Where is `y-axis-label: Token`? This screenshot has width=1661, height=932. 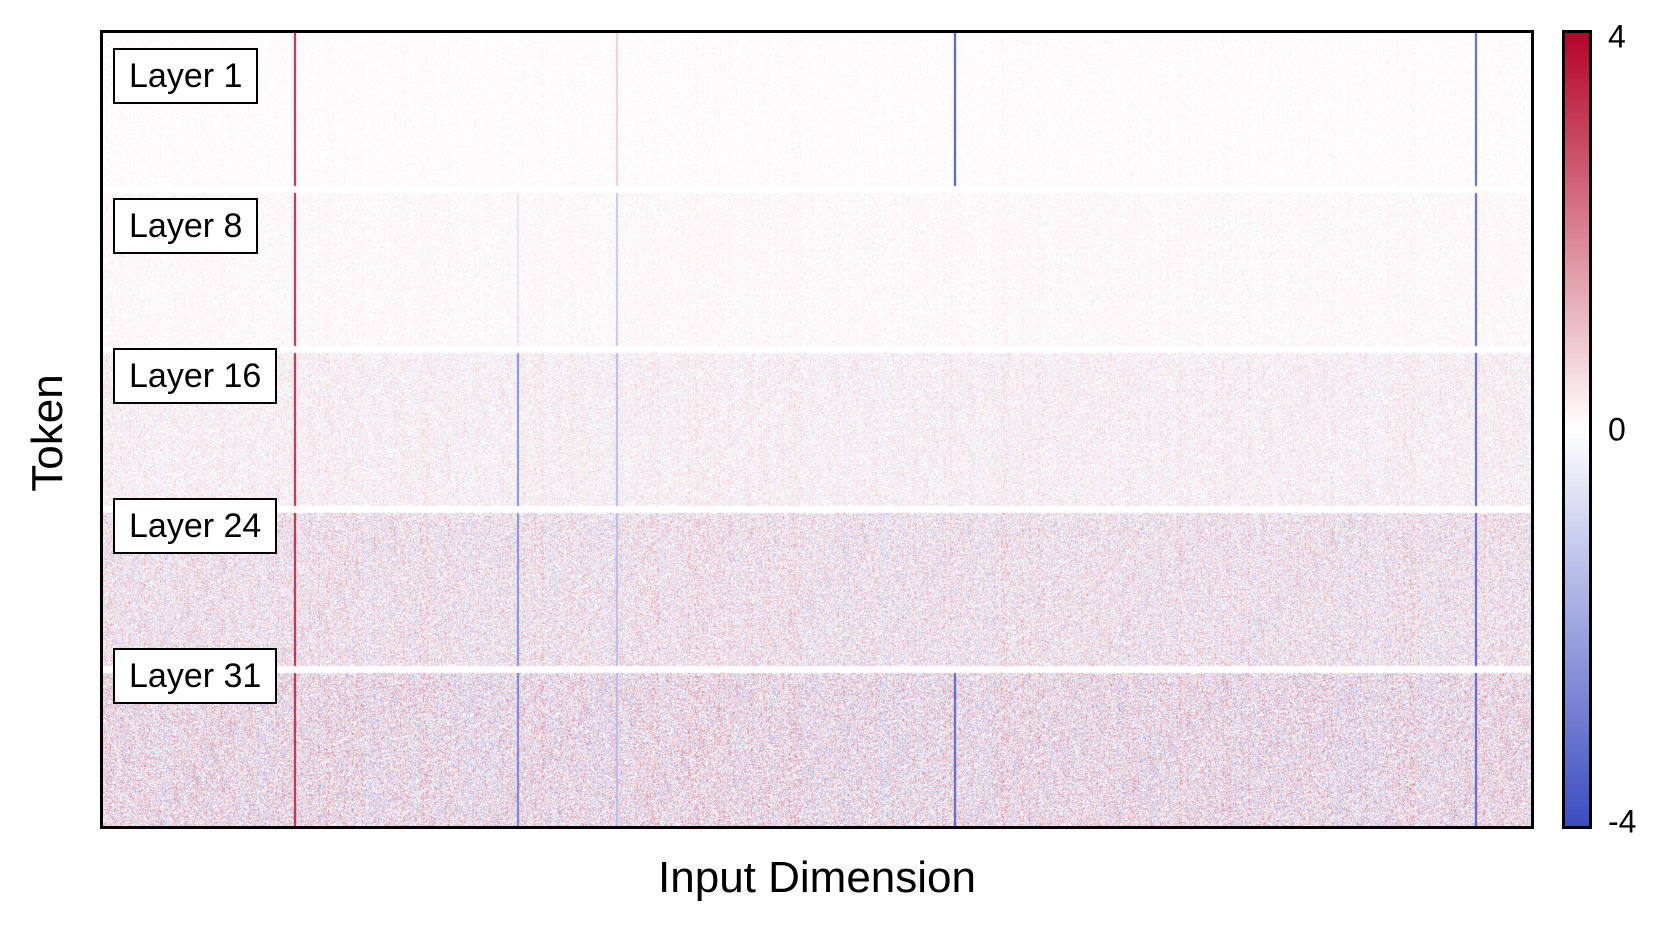
y-axis-label: Token is located at coordinates (47, 433).